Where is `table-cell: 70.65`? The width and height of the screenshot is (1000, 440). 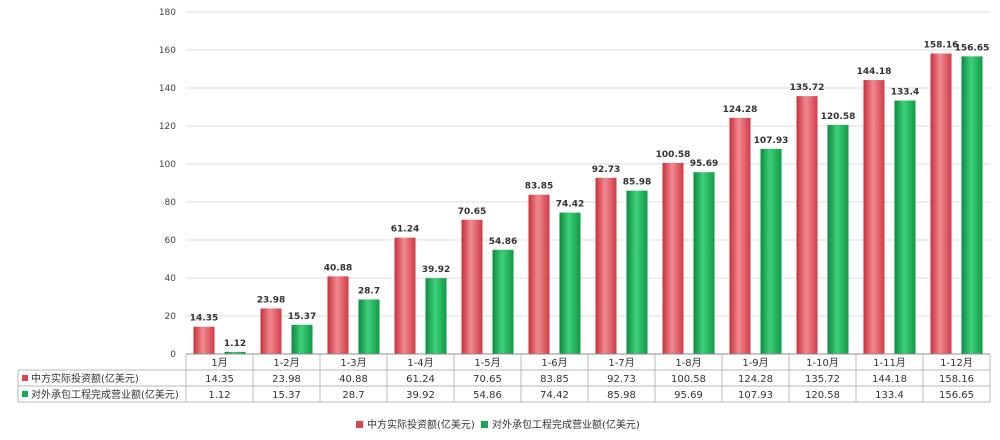 table-cell: 70.65 is located at coordinates (487, 379).